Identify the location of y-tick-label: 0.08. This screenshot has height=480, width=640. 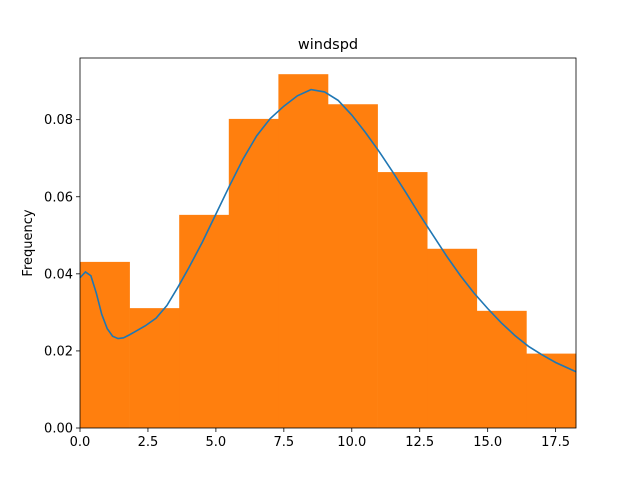
(58, 120).